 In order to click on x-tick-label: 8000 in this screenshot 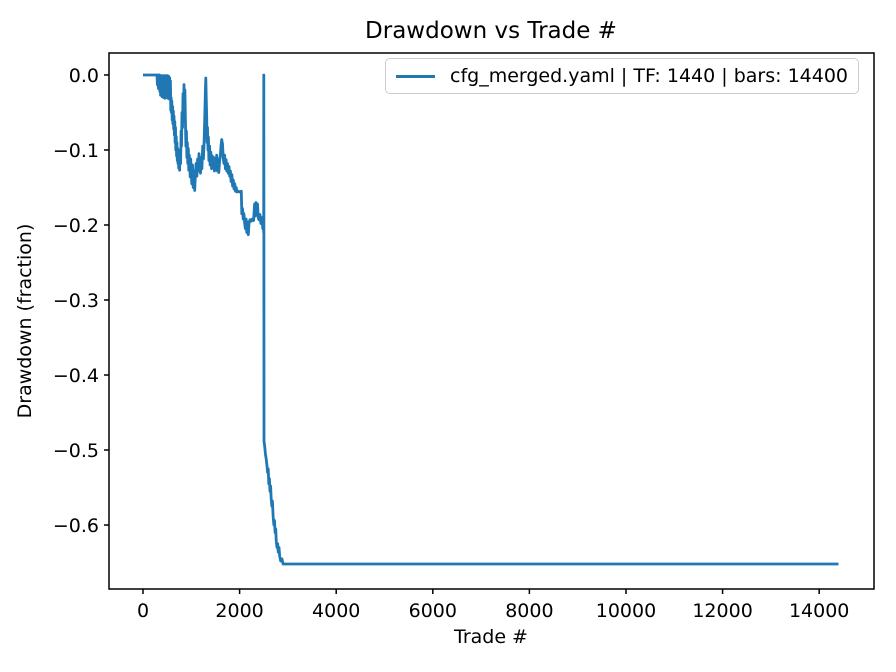, I will do `click(529, 611)`.